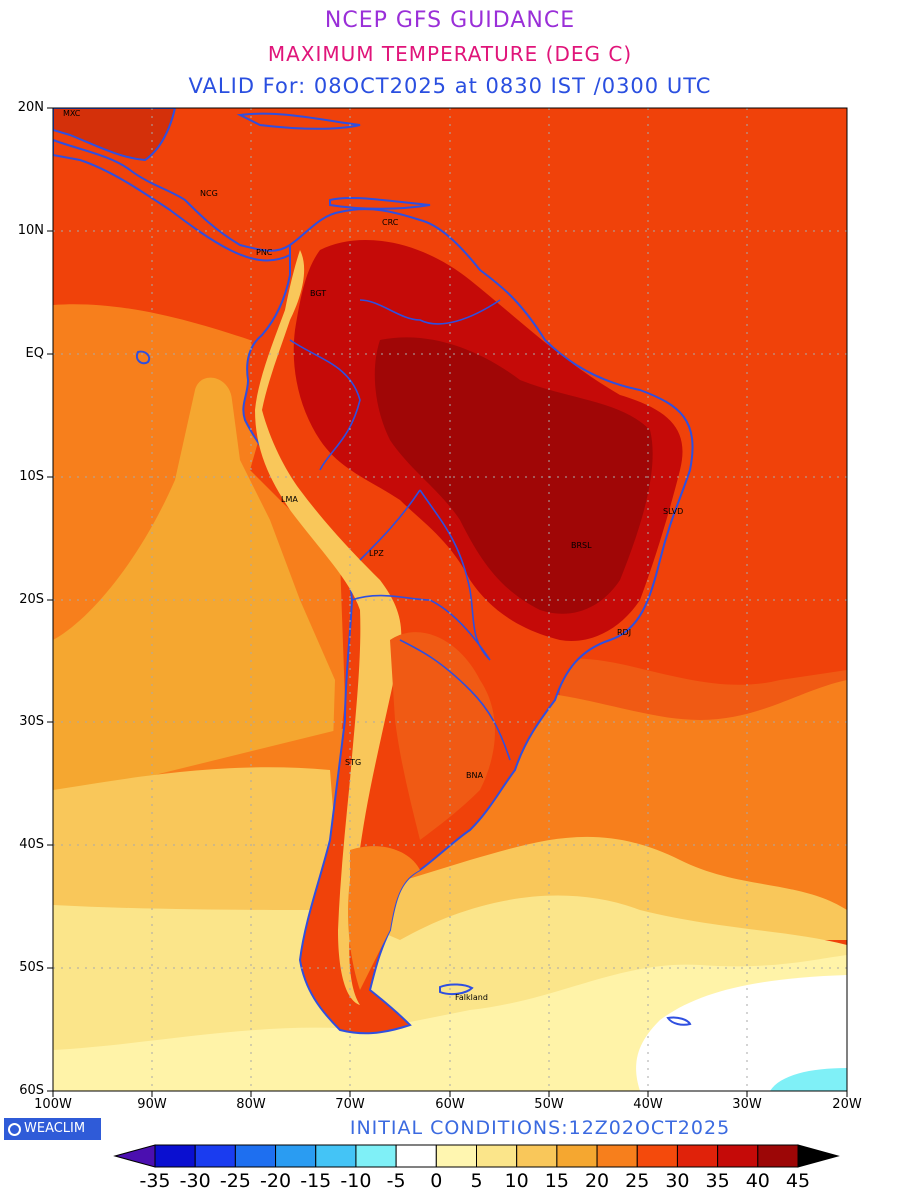  What do you see at coordinates (209, 193) in the screenshot?
I see `city-ncg: NCG` at bounding box center [209, 193].